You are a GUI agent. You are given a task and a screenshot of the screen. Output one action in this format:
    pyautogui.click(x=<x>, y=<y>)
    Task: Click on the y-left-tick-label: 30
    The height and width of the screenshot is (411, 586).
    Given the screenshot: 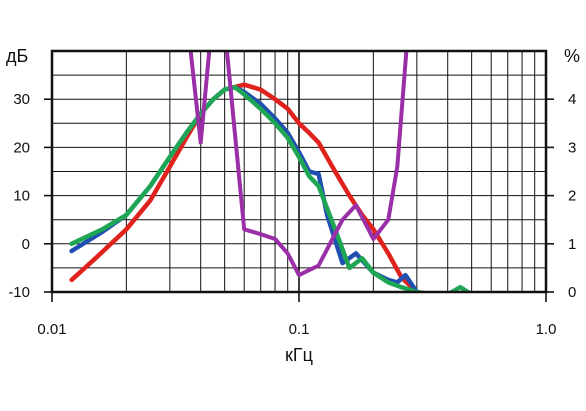 What is the action you would take?
    pyautogui.click(x=21, y=99)
    